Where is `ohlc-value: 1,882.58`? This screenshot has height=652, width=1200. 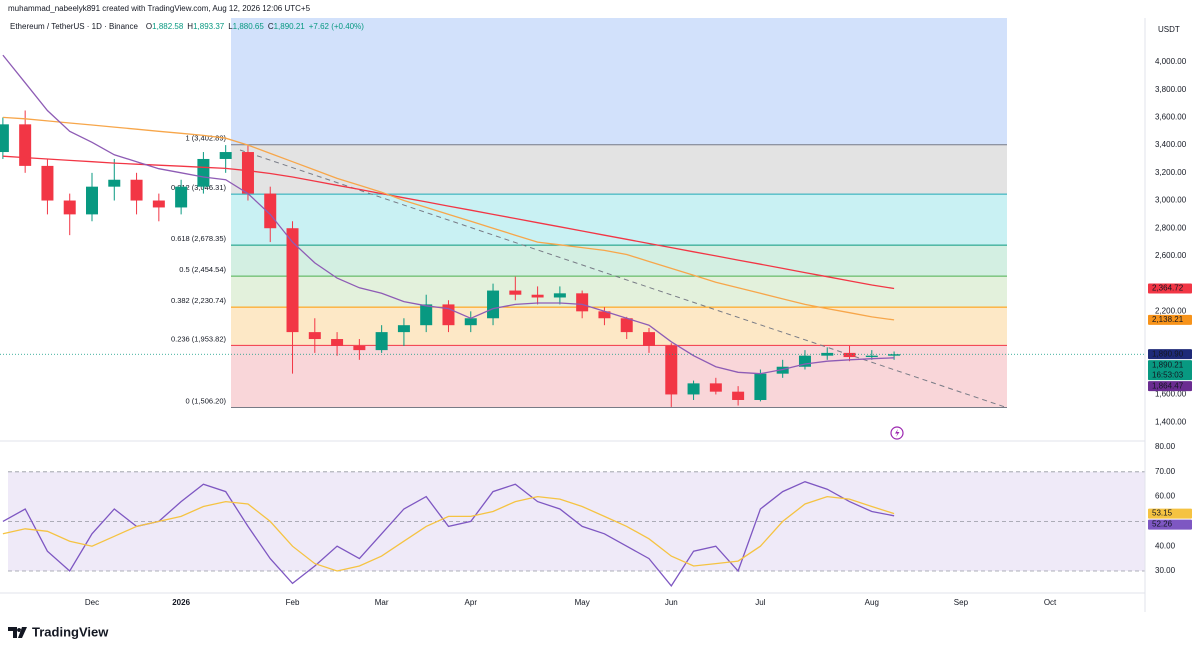 ohlc-value: 1,882.58 is located at coordinates (168, 26).